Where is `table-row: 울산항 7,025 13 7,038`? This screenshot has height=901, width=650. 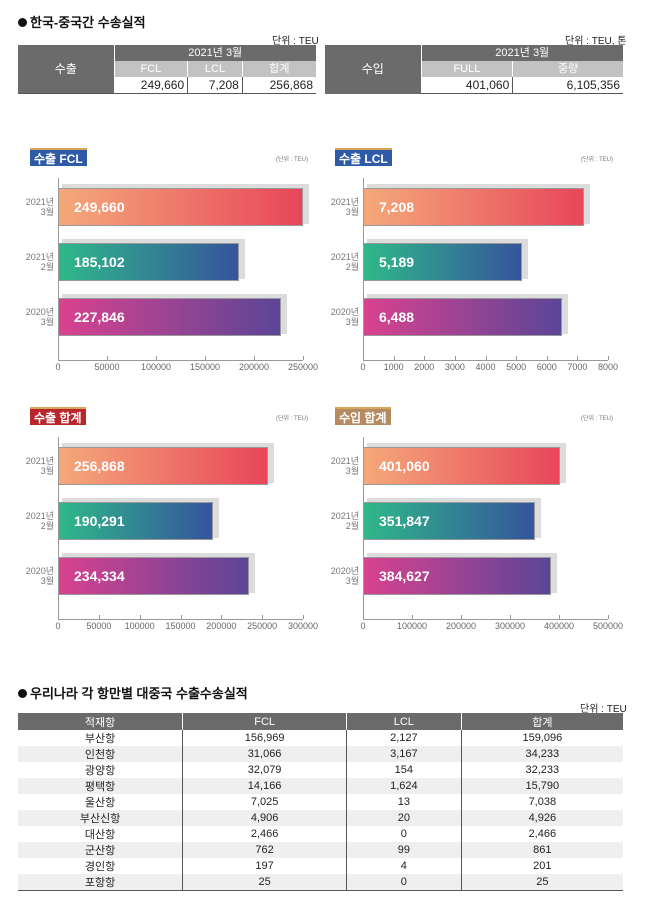
table-row: 울산항 7,025 13 7,038 is located at coordinates (320, 802).